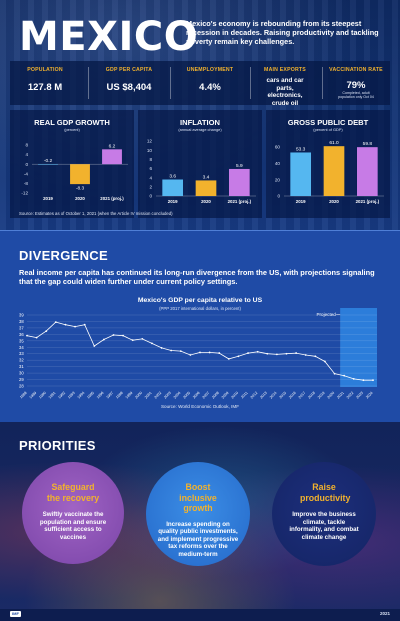 Image resolution: width=400 pixels, height=621 pixels. Describe the element at coordinates (328, 129) in the screenshot. I see `chart-subtitle: (percent of GDP)` at that location.